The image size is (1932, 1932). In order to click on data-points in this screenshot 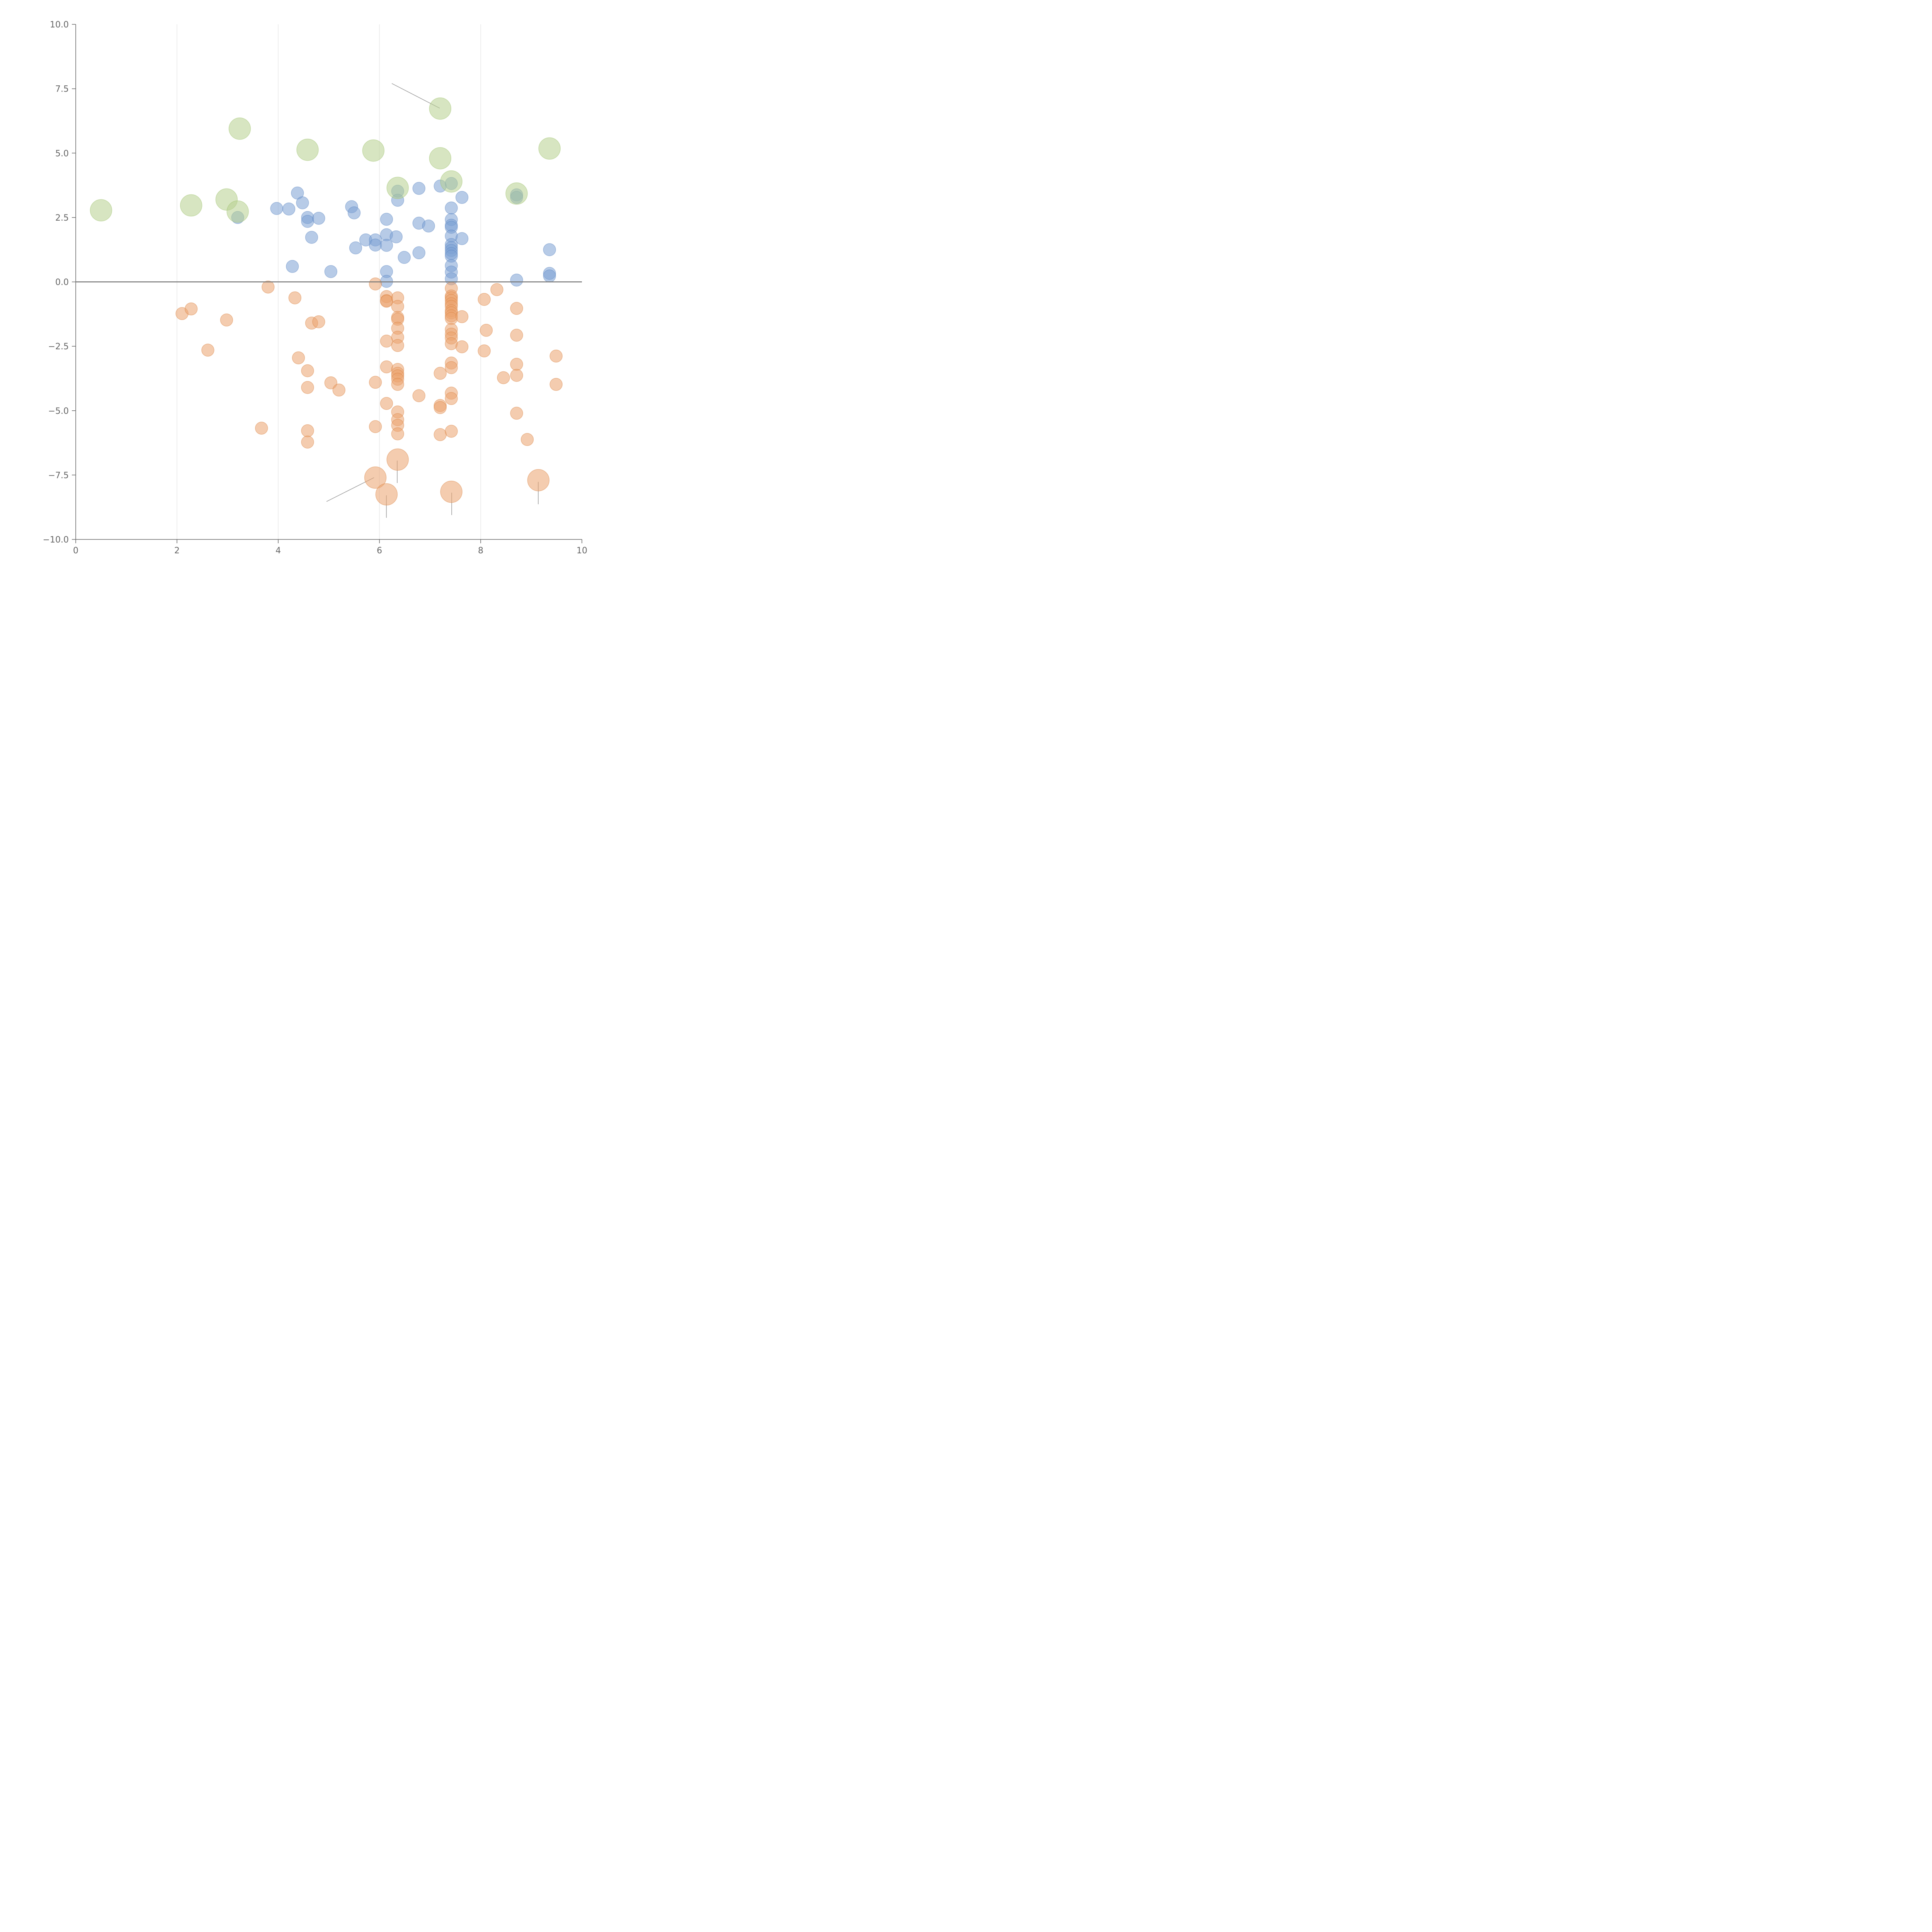, I will do `click(326, 301)`.